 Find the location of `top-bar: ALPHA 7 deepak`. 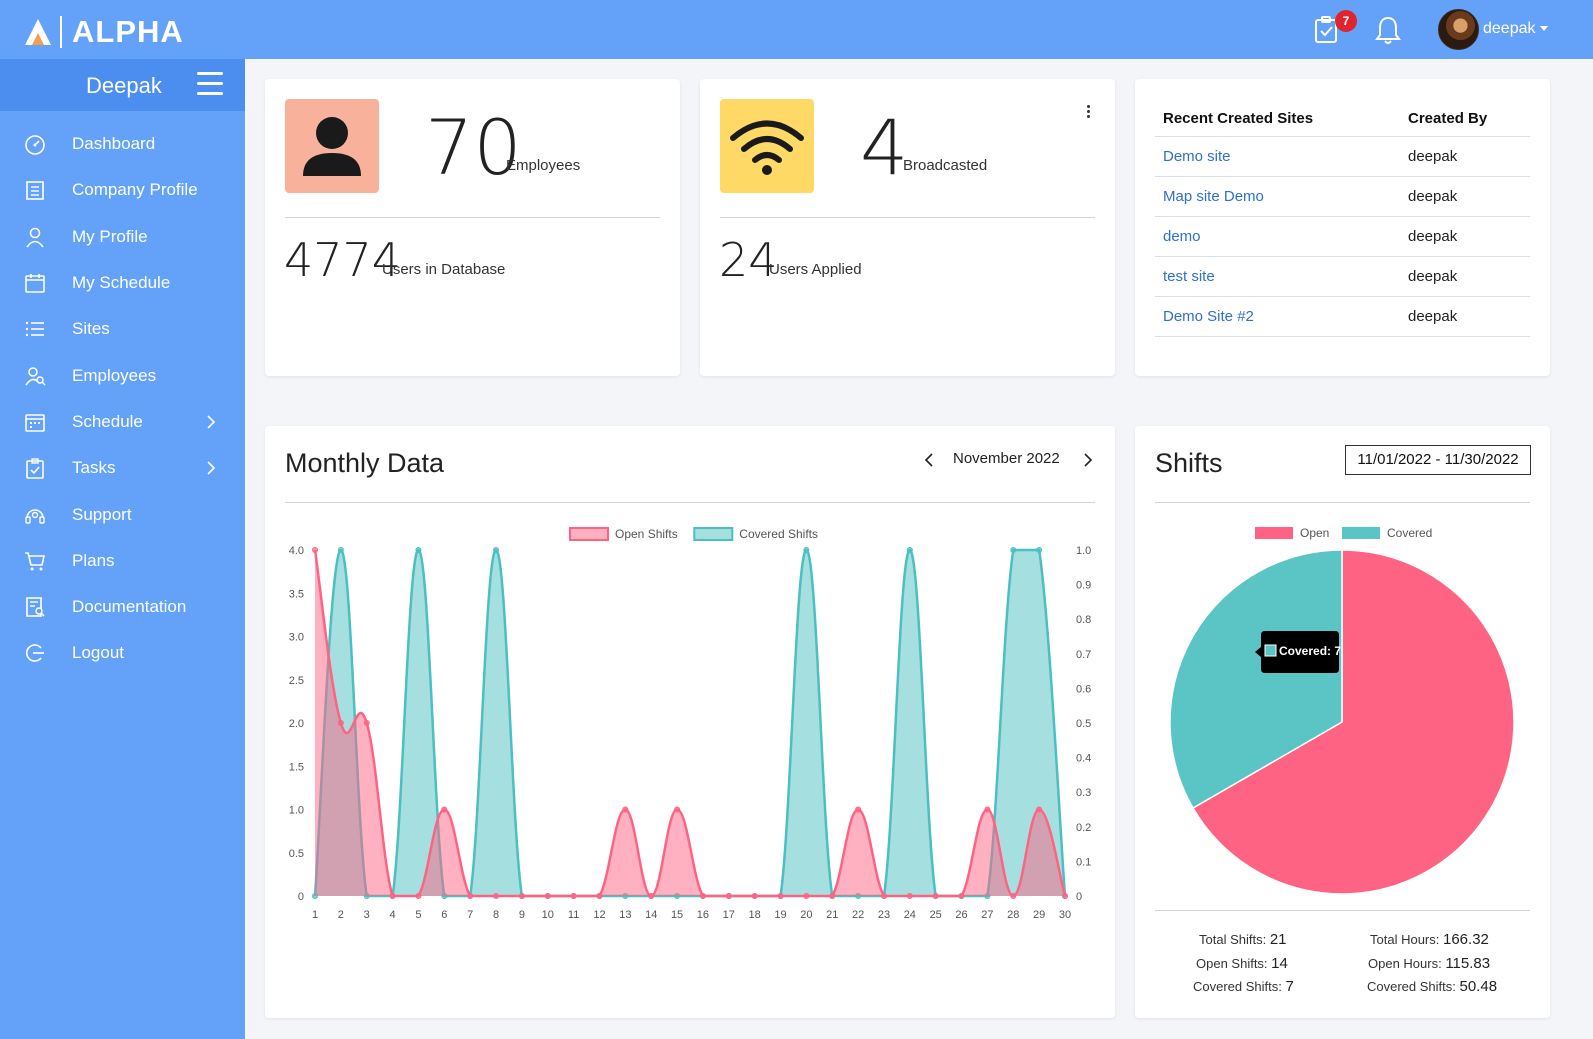

top-bar: ALPHA 7 deepak is located at coordinates (796, 29).